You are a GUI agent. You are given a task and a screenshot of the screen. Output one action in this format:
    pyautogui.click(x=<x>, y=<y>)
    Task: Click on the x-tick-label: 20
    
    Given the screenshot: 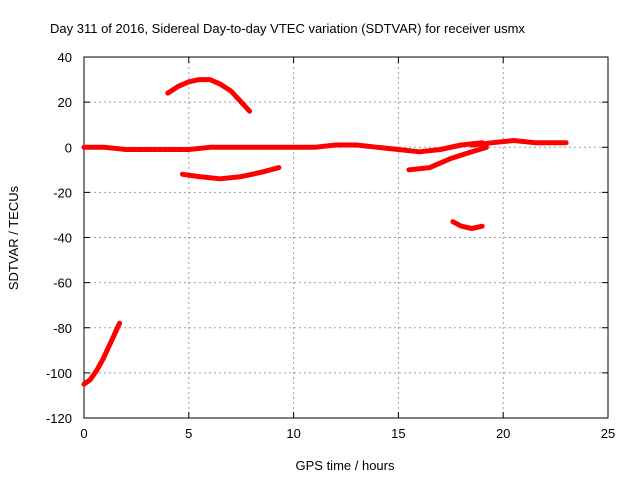 What is the action you would take?
    pyautogui.click(x=503, y=433)
    